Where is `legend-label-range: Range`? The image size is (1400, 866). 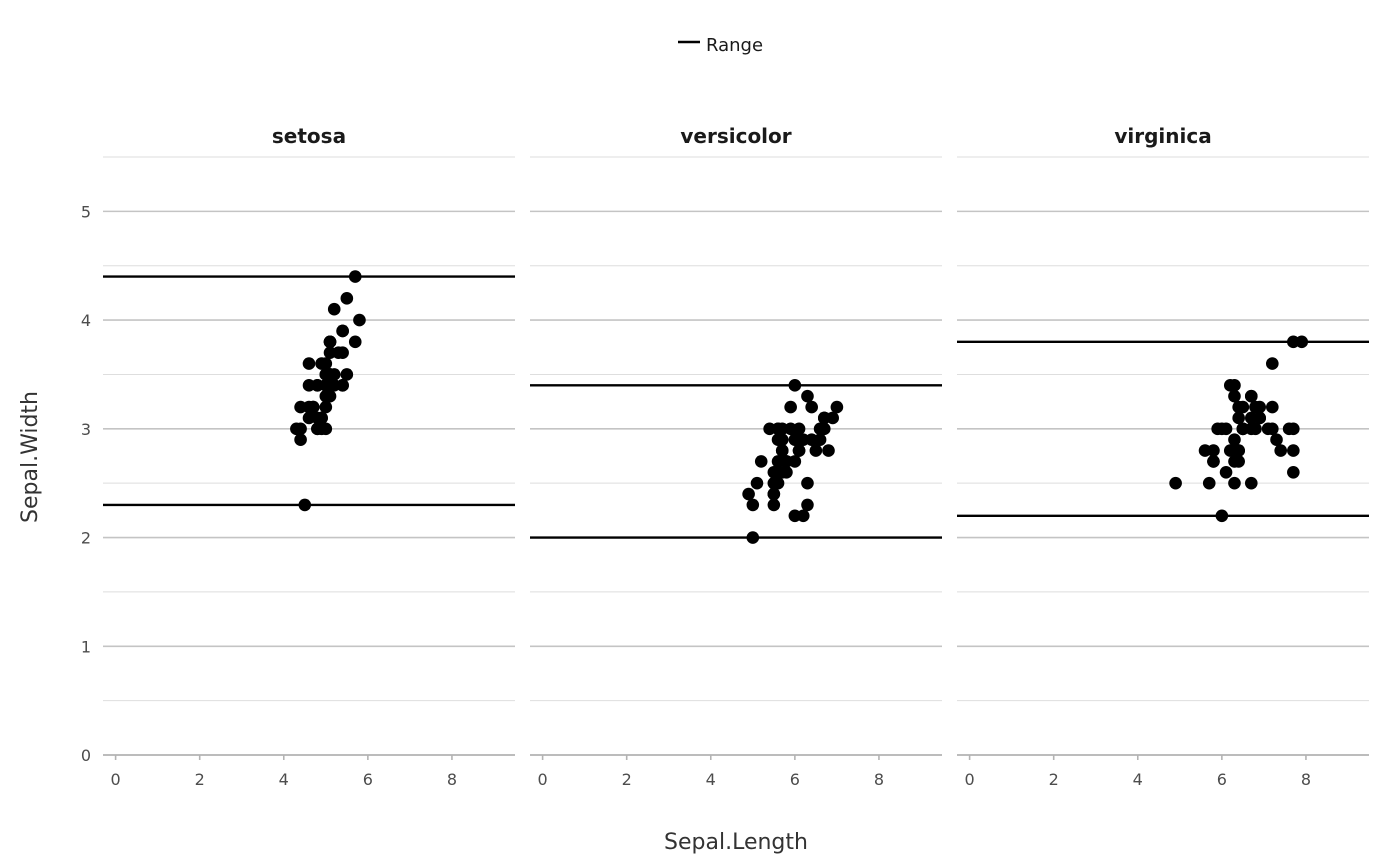
legend-label-range: Range is located at coordinates (734, 45).